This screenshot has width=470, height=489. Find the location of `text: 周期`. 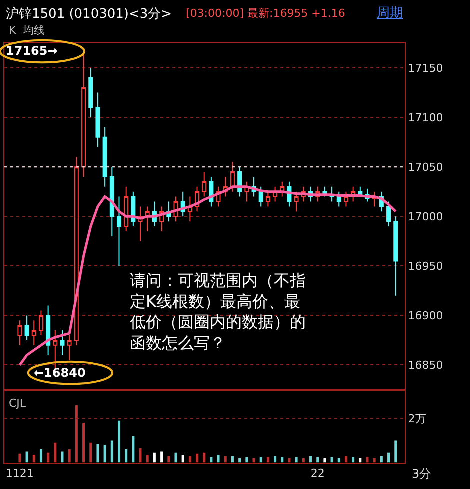

text: 周期 is located at coordinates (390, 13).